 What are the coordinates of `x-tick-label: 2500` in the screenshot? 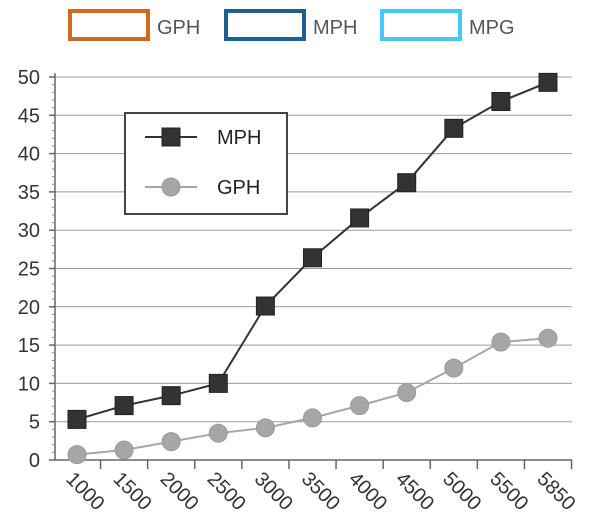 It's located at (226, 491).